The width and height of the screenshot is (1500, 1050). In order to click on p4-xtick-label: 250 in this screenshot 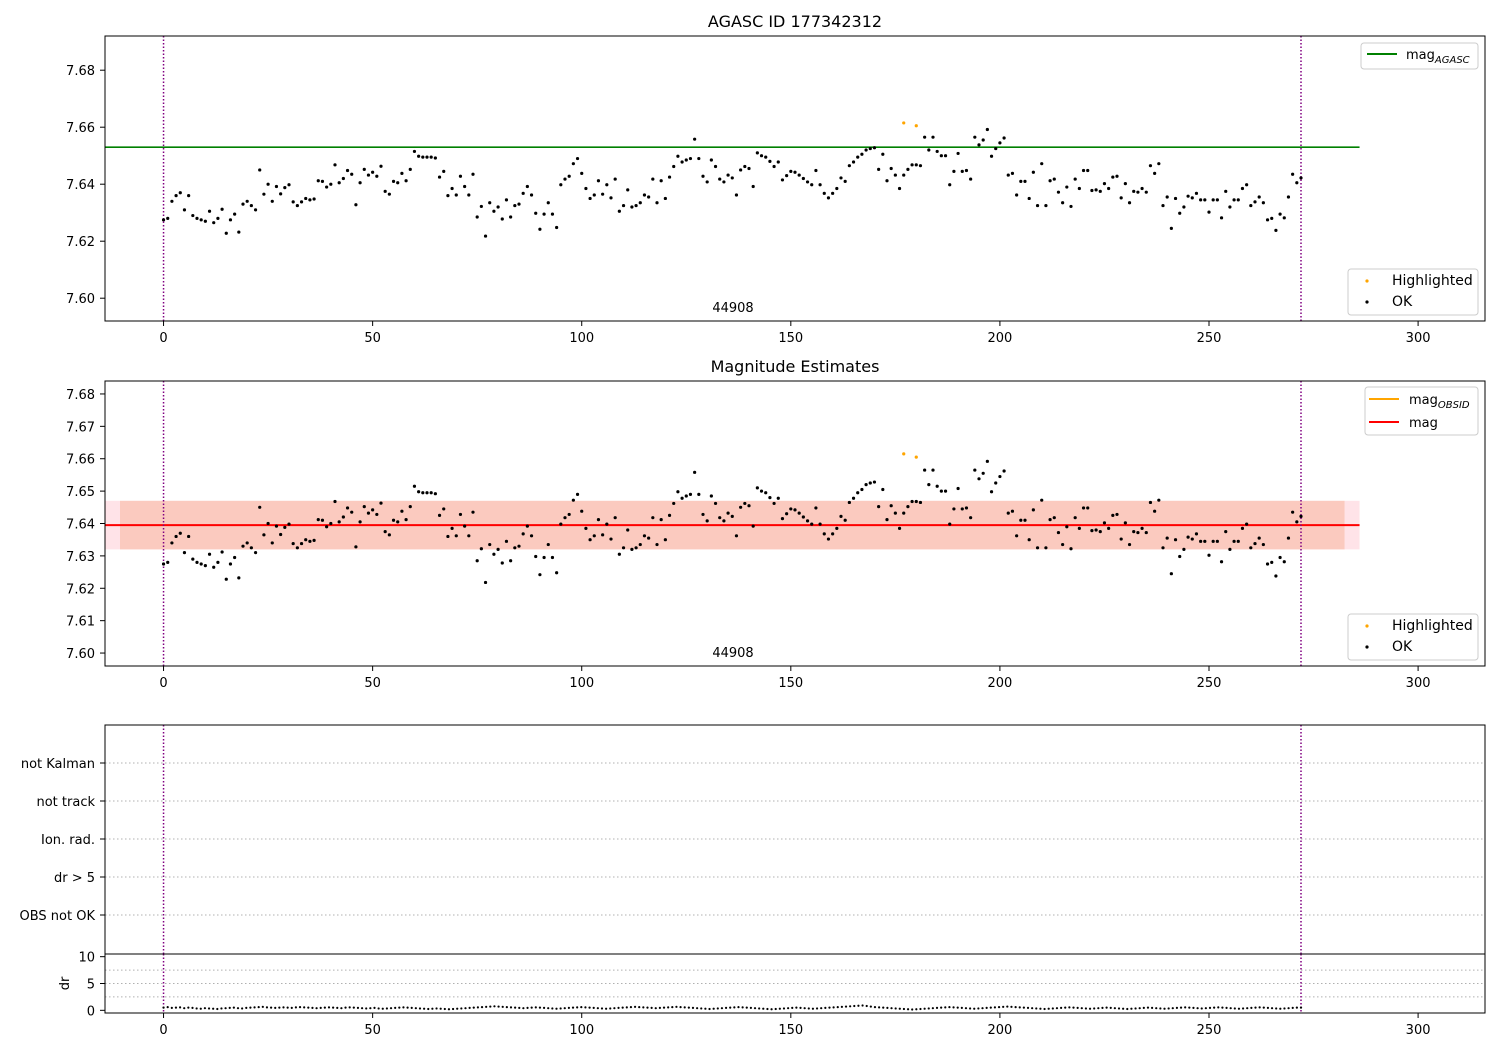, I will do `click(1209, 1030)`.